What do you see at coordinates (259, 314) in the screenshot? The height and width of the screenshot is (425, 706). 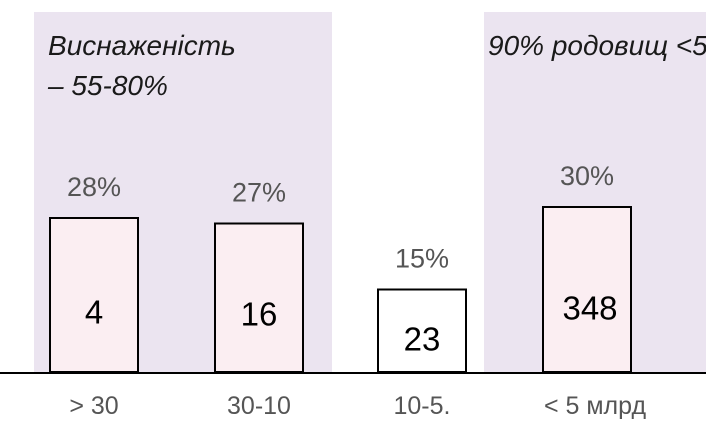 I see `count-label: 16` at bounding box center [259, 314].